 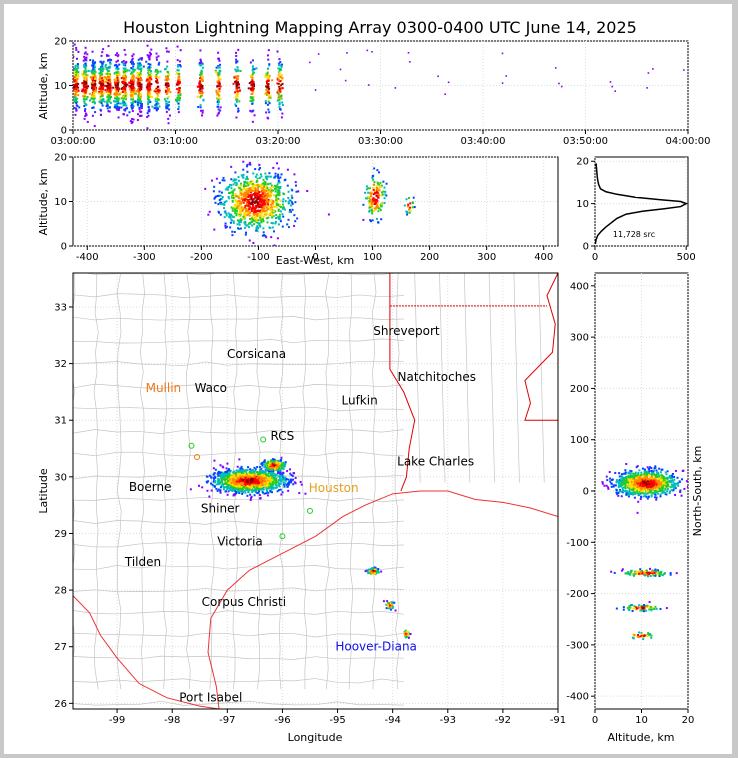 I want to click on city-label: Lufkin, so click(x=359, y=400).